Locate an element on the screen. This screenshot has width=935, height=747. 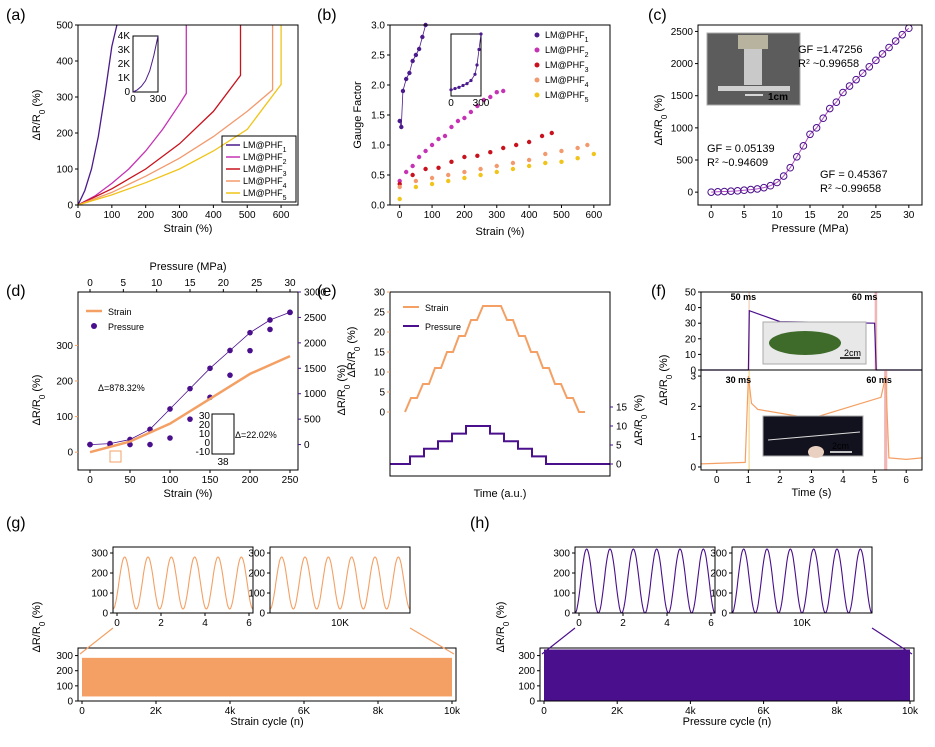
y-tick-label: 100 is located at coordinates (64, 686).